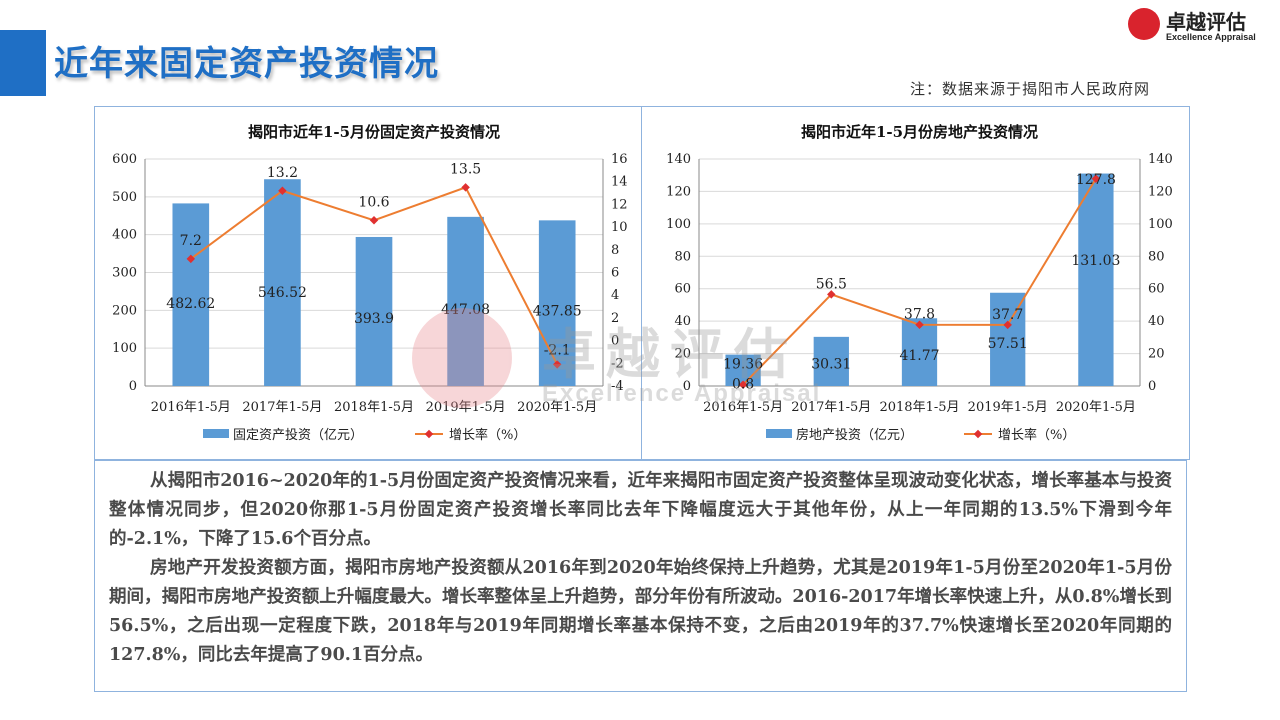  Describe the element at coordinates (1144, 24) in the screenshot. I see `logo-mark-icon` at that location.